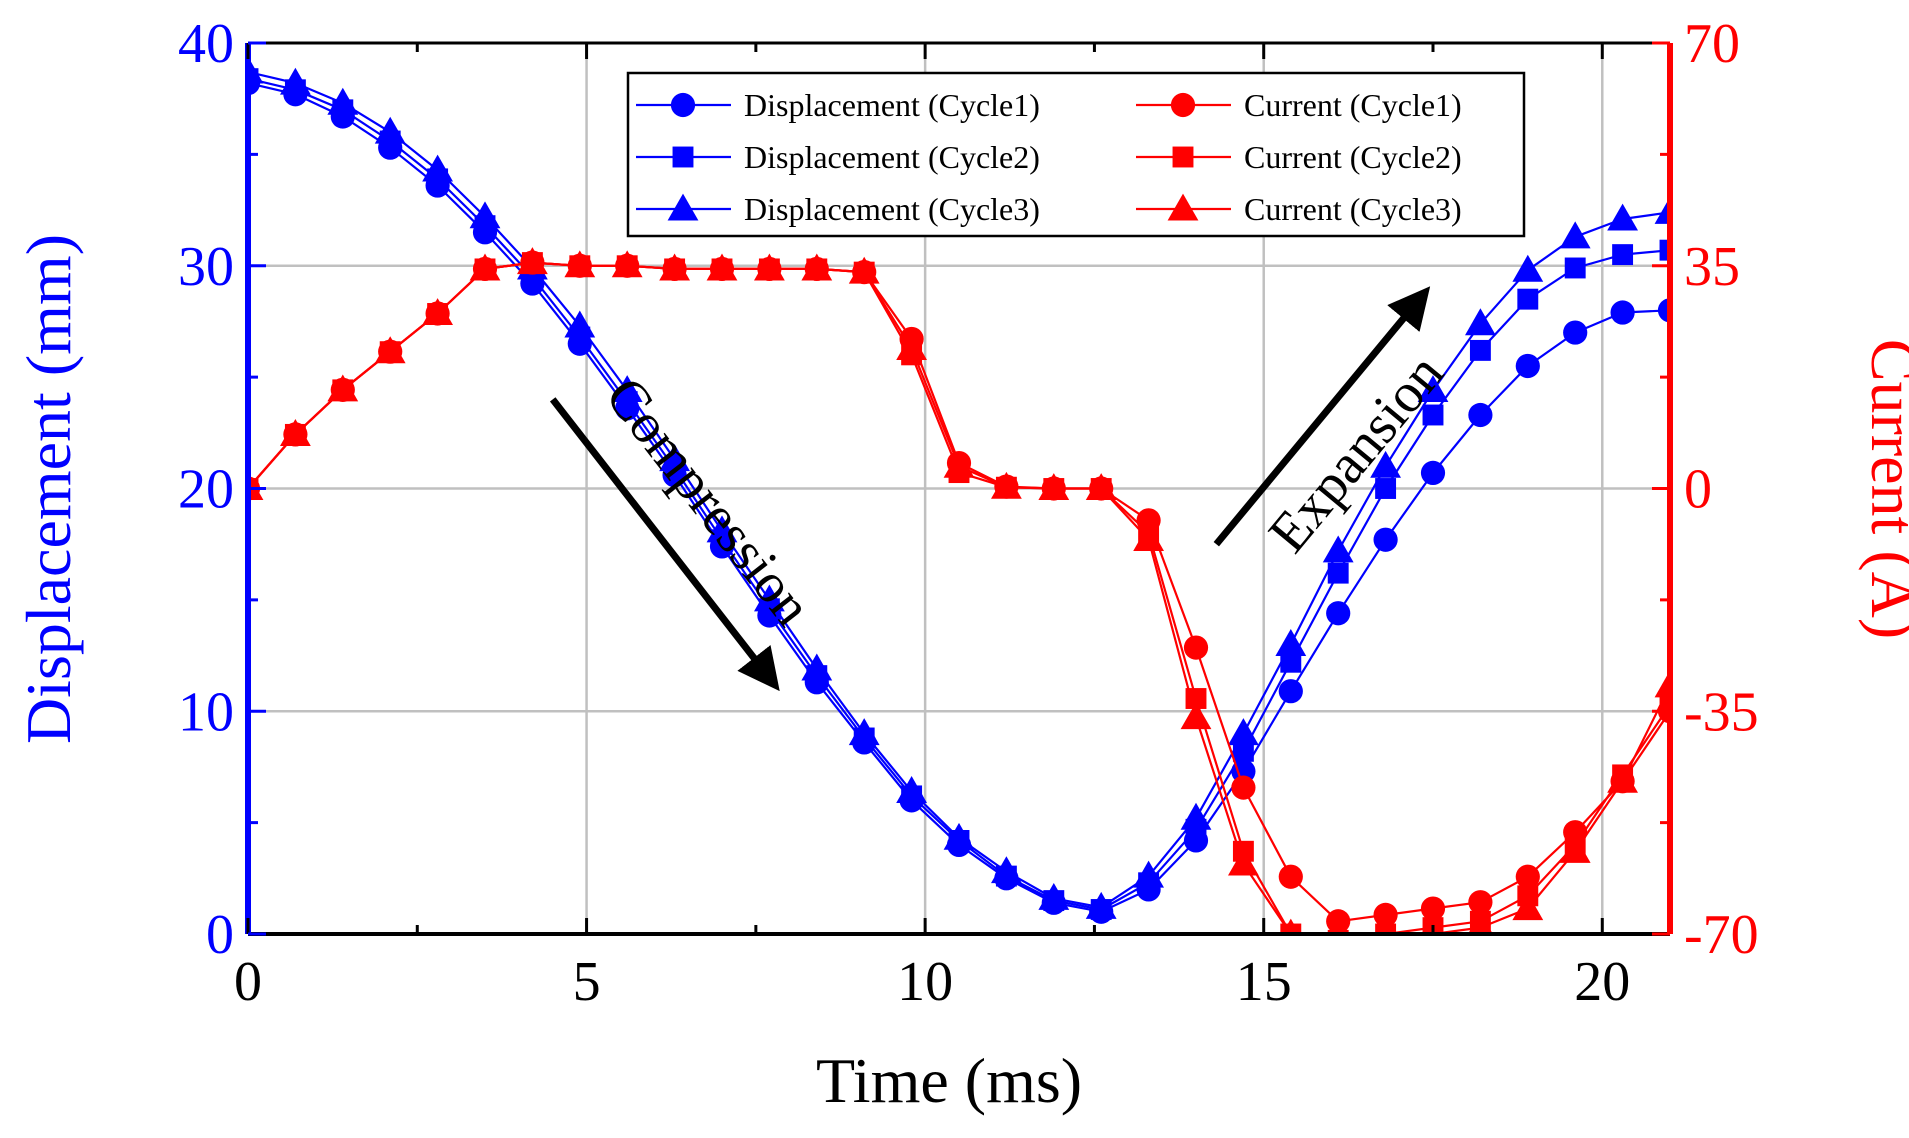 The height and width of the screenshot is (1138, 1909). I want to click on right-tick-label-0: -70, so click(1721, 935).